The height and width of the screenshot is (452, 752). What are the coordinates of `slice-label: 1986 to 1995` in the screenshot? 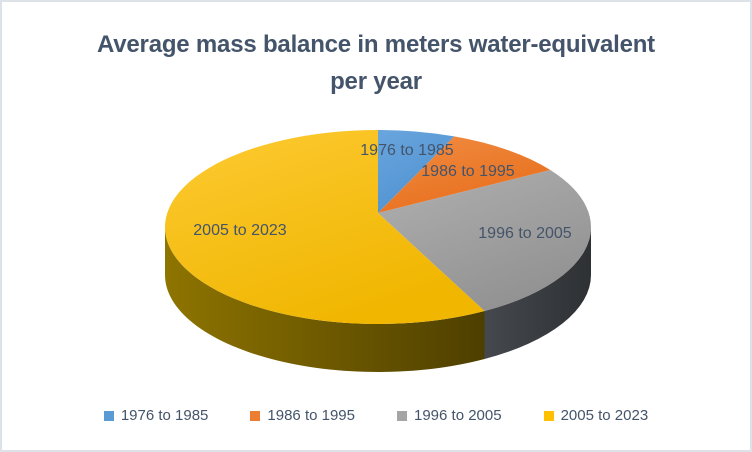 It's located at (468, 171).